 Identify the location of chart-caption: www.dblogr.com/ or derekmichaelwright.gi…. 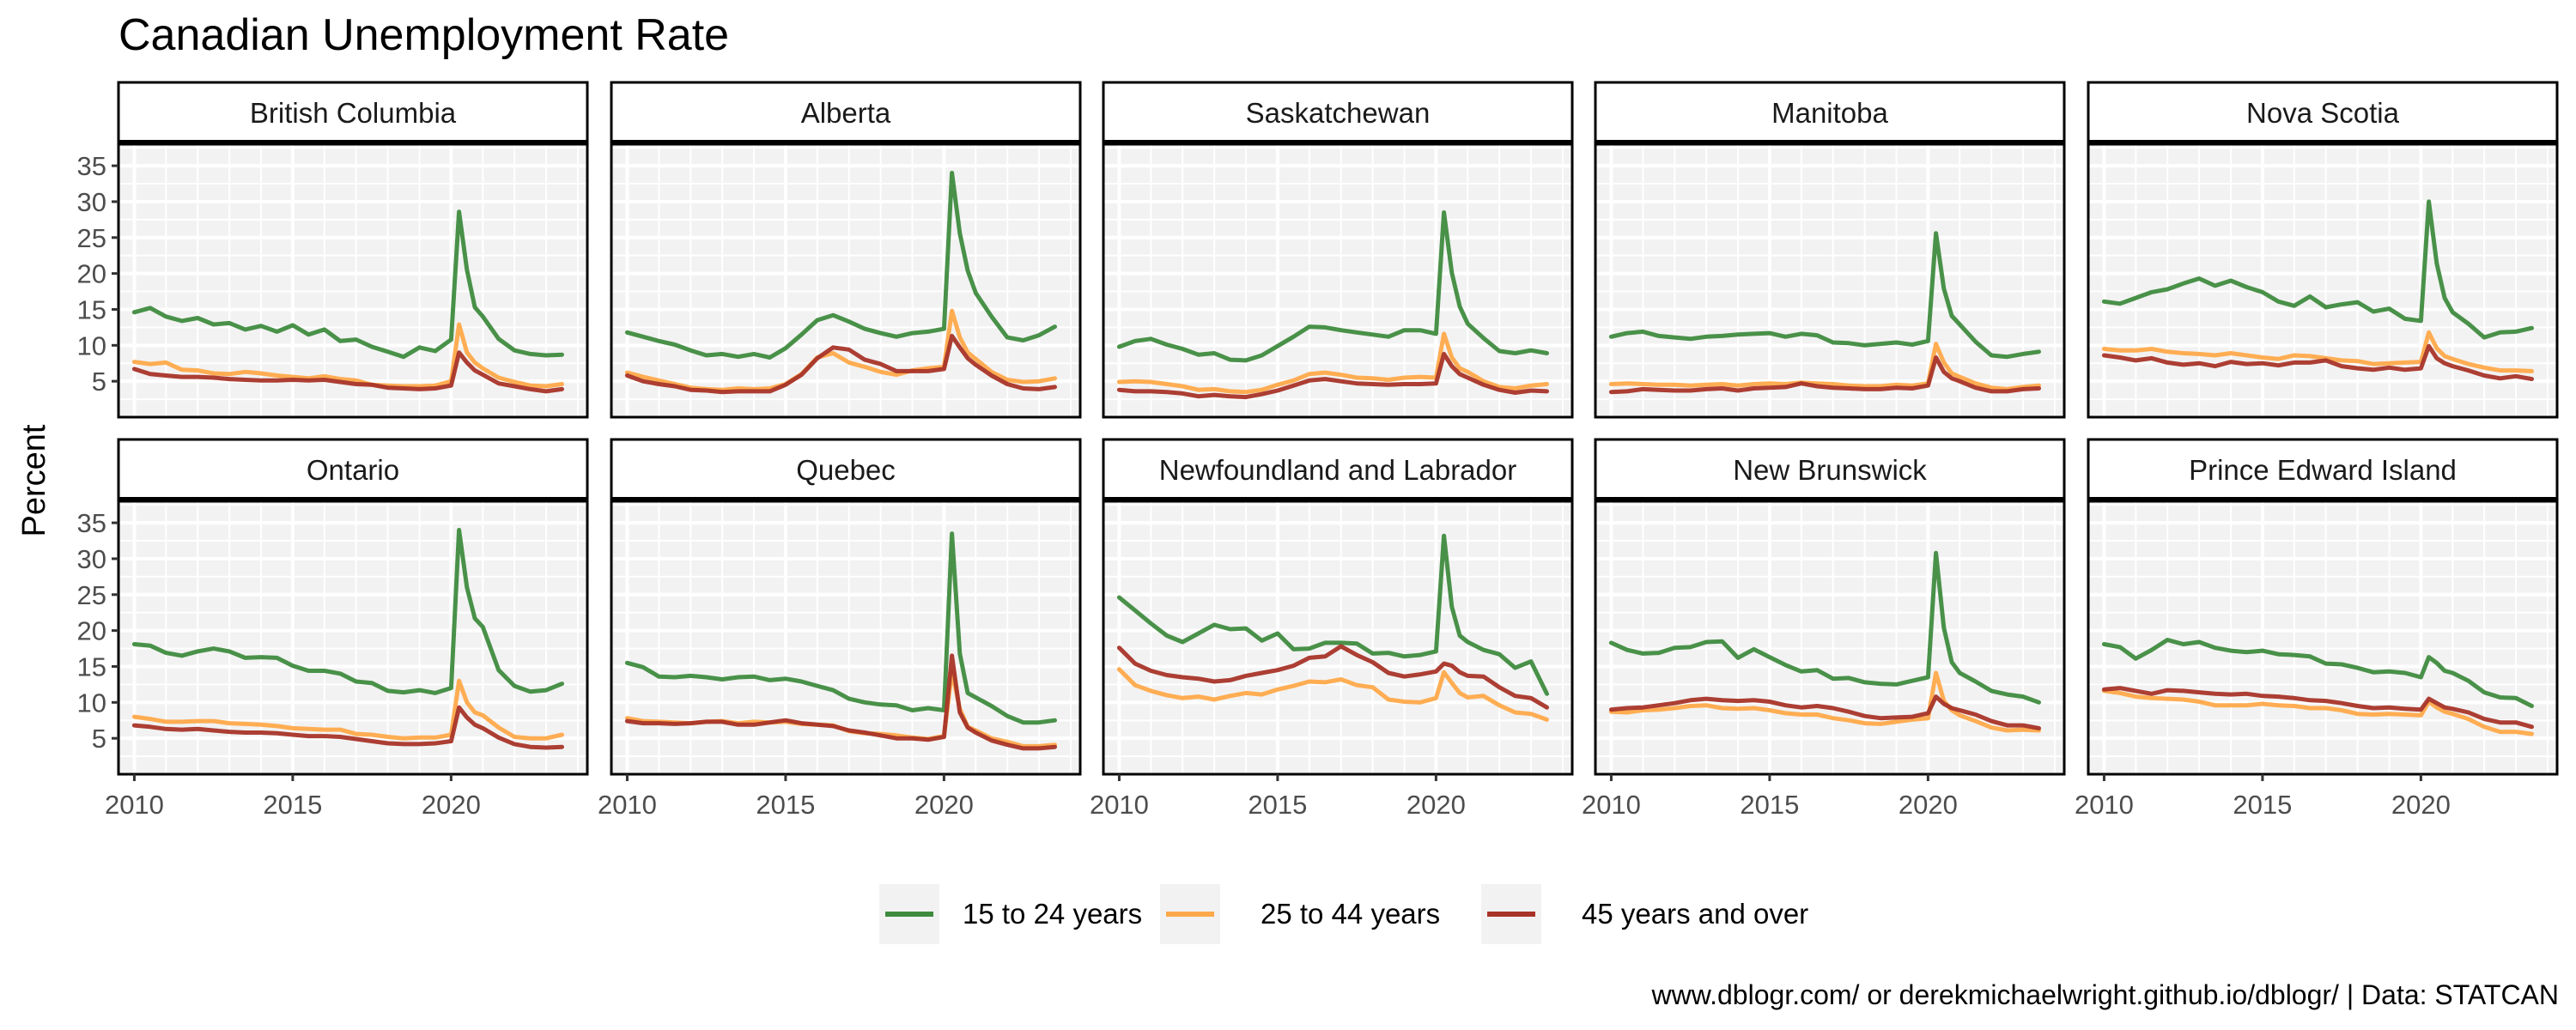
(2105, 994).